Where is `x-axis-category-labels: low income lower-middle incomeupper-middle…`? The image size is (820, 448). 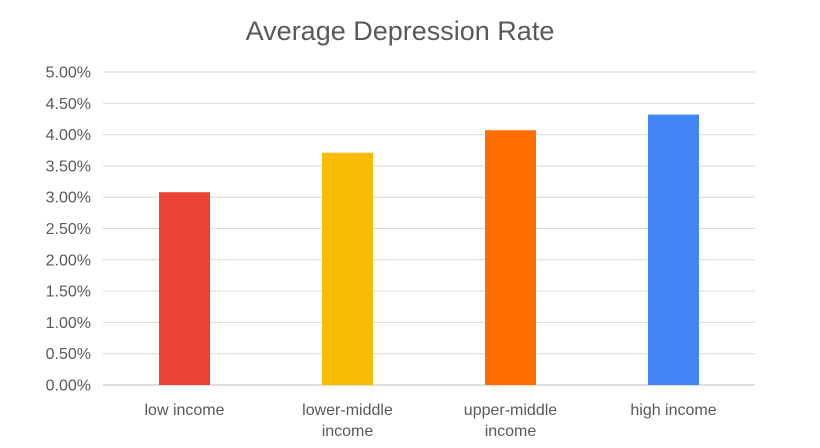
x-axis-category-labels: low income lower-middle incomeupper-middle… is located at coordinates (430, 421).